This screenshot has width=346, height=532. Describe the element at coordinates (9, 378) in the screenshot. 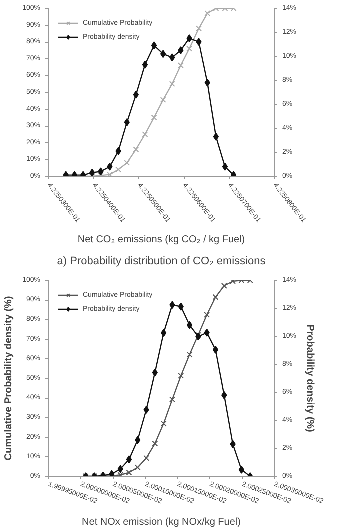

I see `y-axis-title: Cumulative Probability density (%)` at that location.